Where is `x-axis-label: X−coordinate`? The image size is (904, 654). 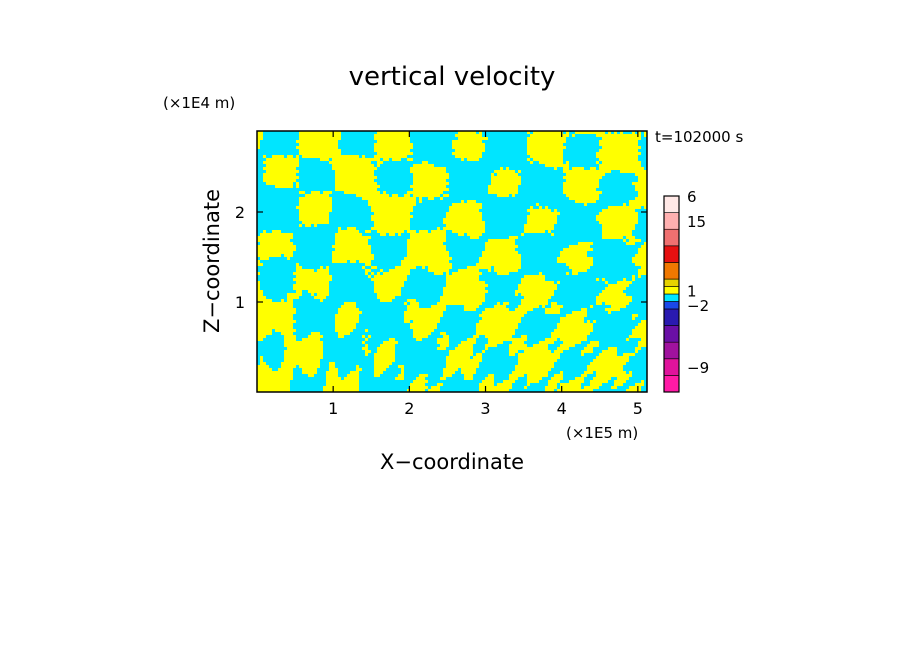
x-axis-label: X−coordinate is located at coordinates (452, 462).